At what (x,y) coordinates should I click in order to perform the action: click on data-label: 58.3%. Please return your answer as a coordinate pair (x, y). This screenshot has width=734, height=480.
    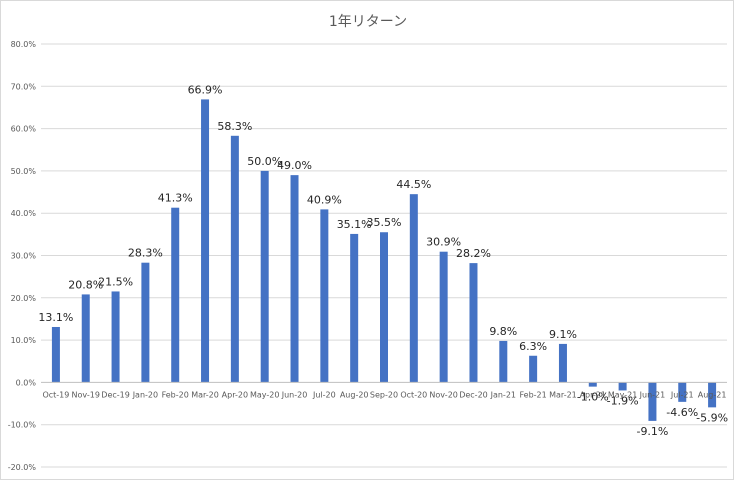
    Looking at the image, I should click on (234, 126).